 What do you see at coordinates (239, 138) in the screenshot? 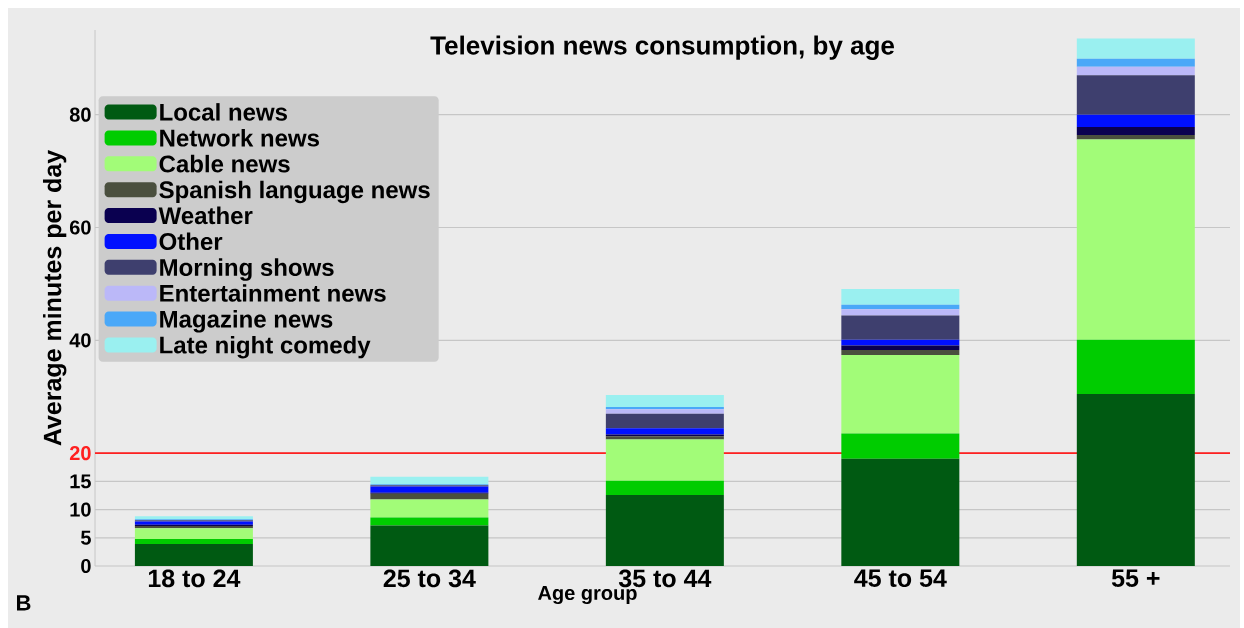
I see `legend-label: Network news` at bounding box center [239, 138].